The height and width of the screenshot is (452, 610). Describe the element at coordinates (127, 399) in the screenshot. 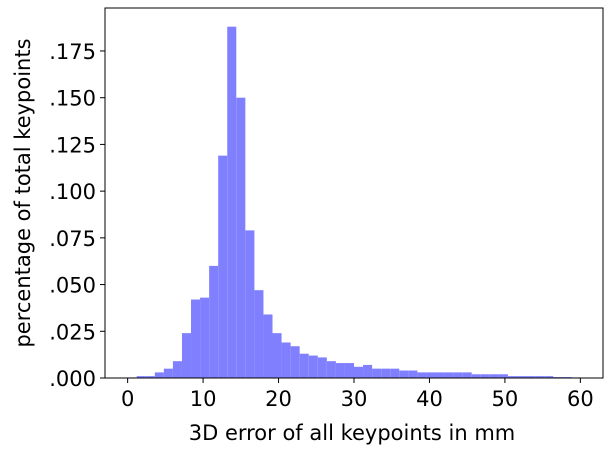

I see `x-tick-label: 0` at that location.